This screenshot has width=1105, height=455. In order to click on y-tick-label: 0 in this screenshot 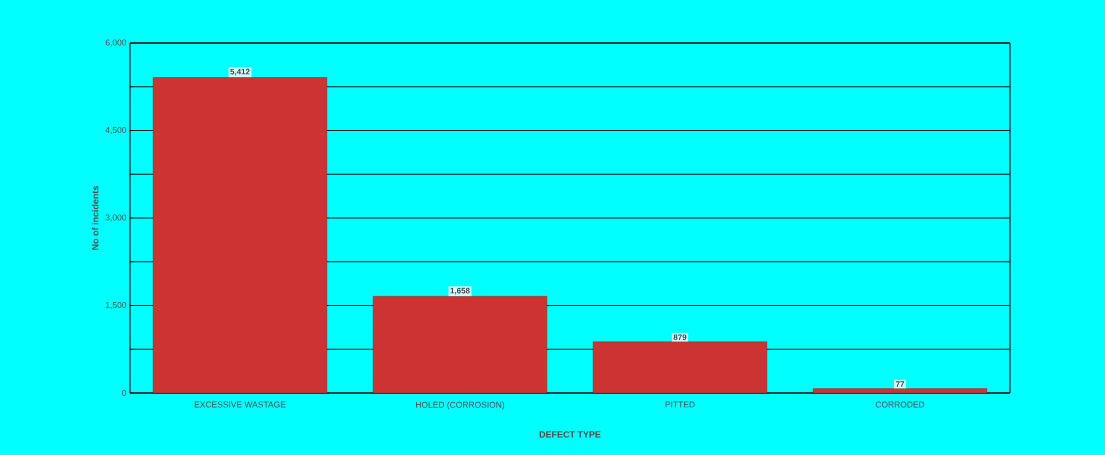, I will do `click(124, 393)`.